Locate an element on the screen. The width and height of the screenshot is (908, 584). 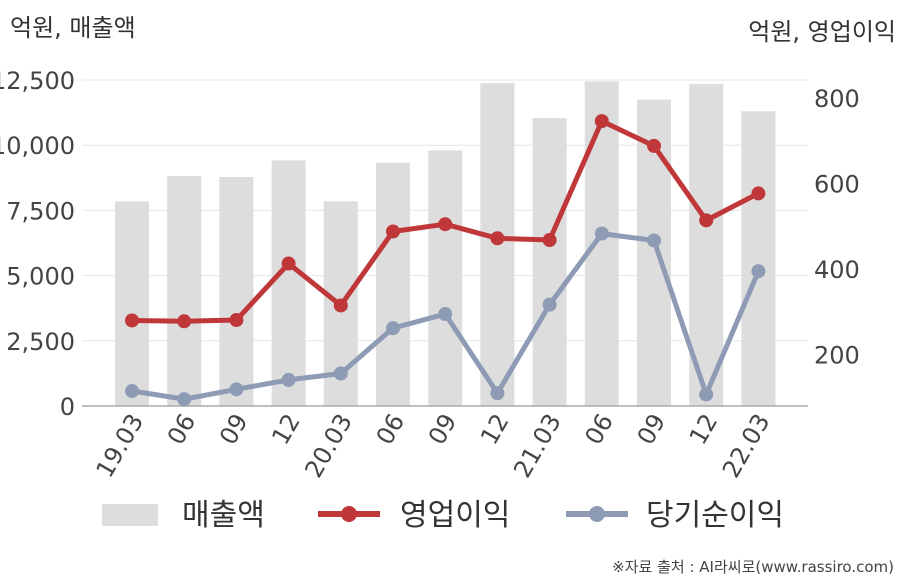
left-tick-label: 7,500 is located at coordinates (40, 211).